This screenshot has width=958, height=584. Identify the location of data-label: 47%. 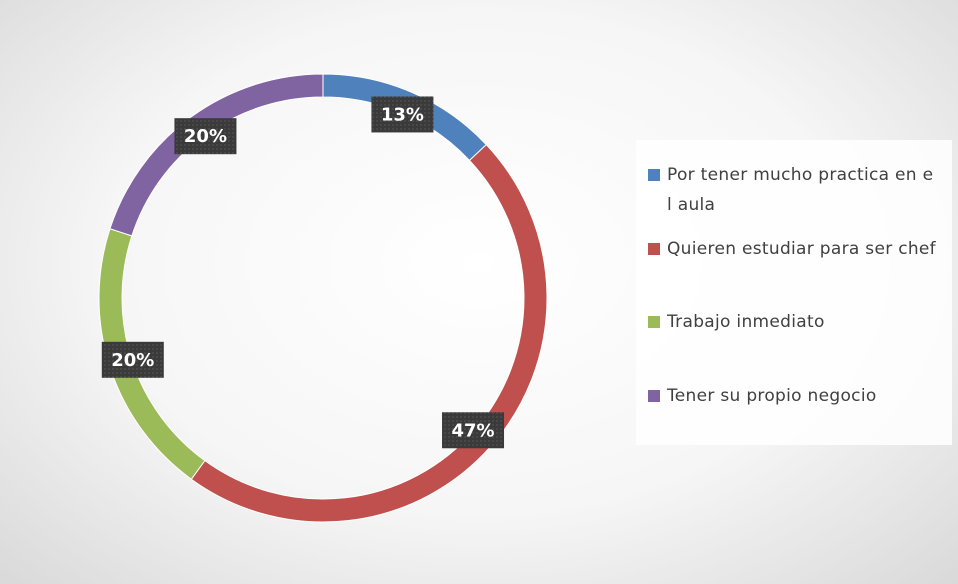
(472, 430).